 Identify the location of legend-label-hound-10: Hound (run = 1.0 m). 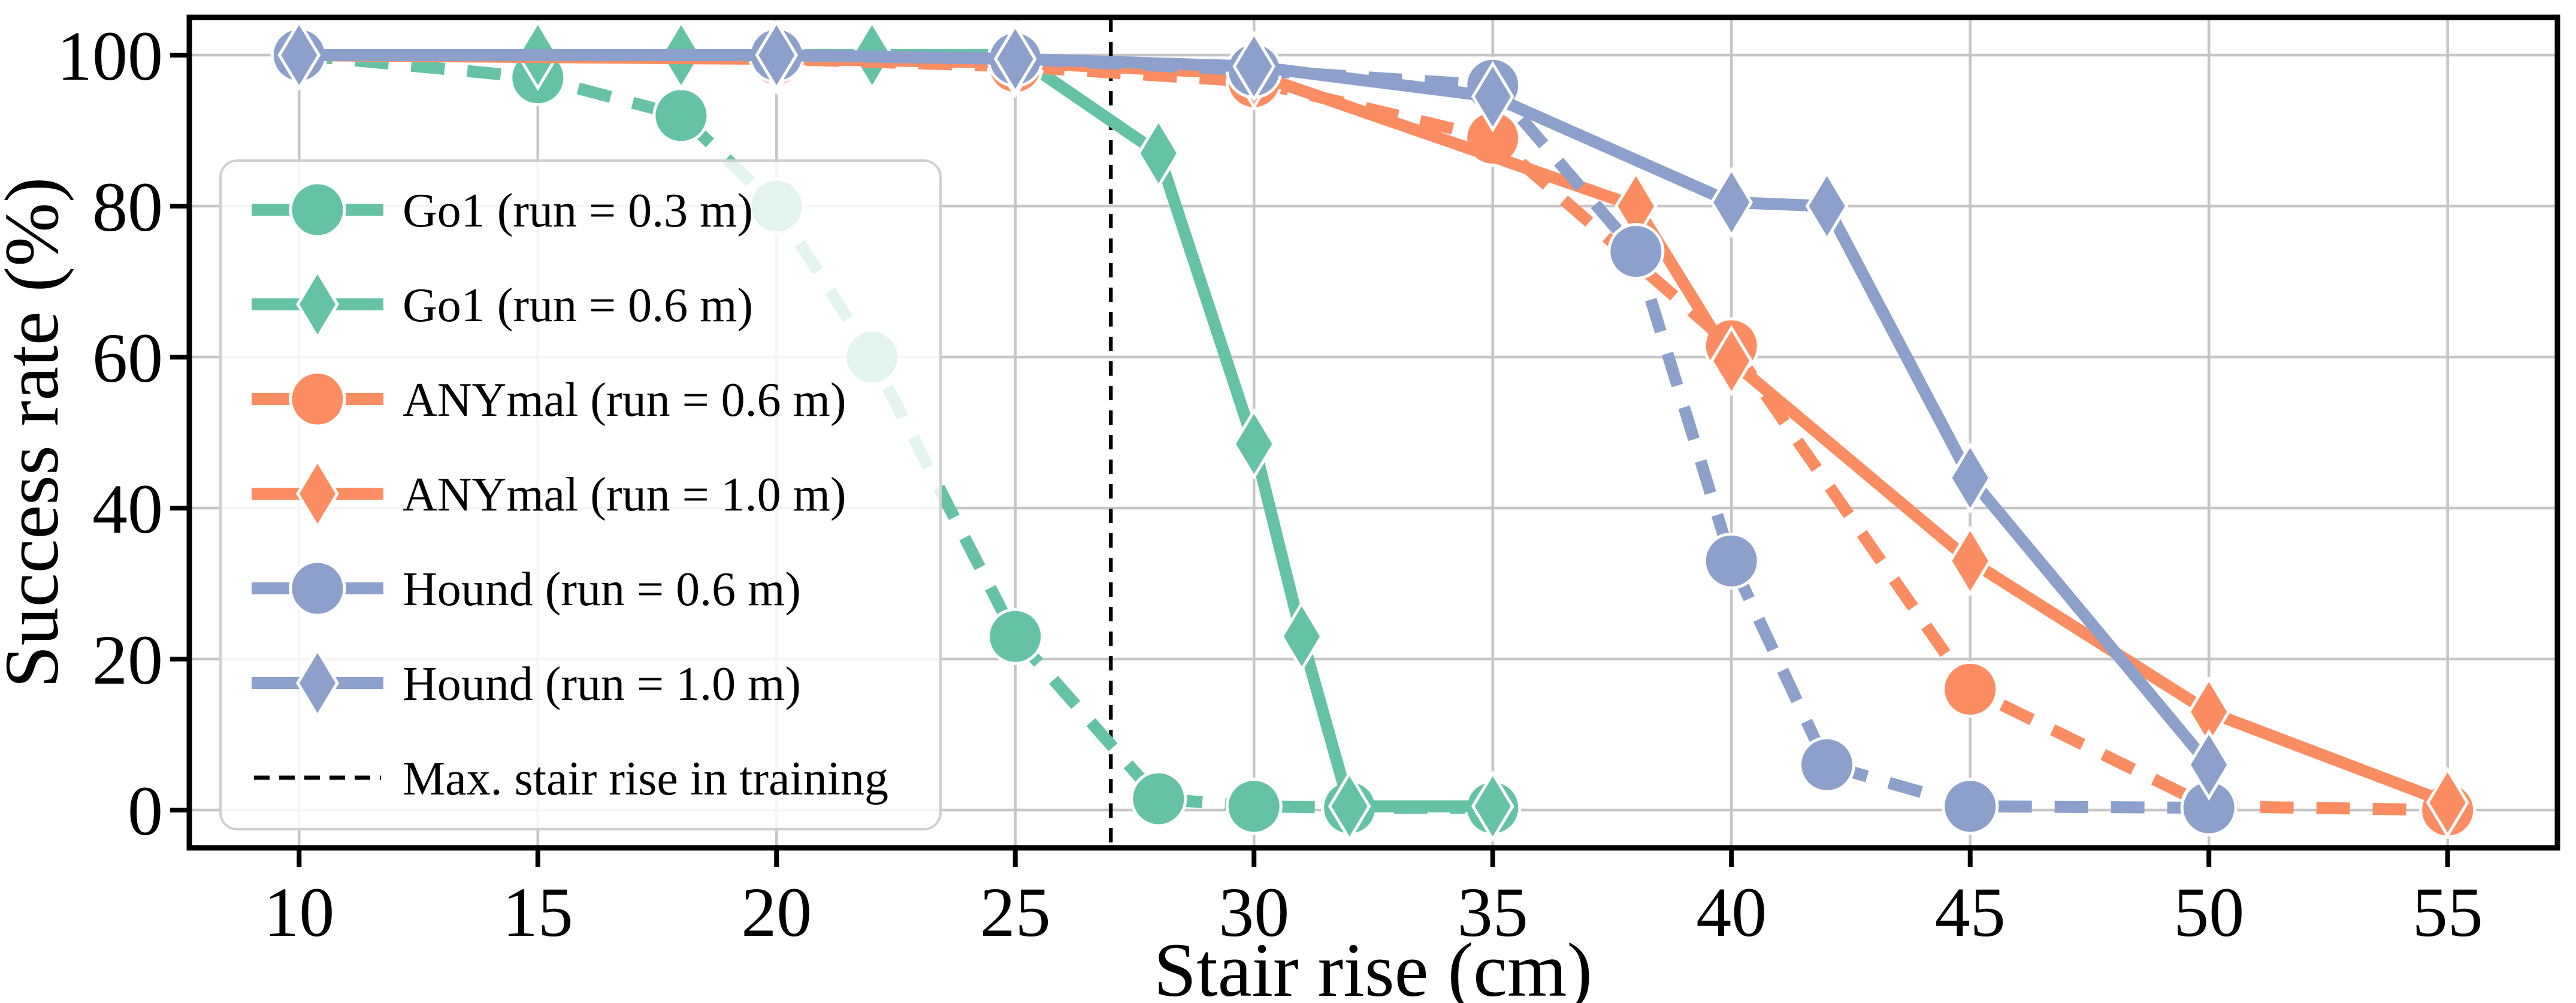
(602, 684).